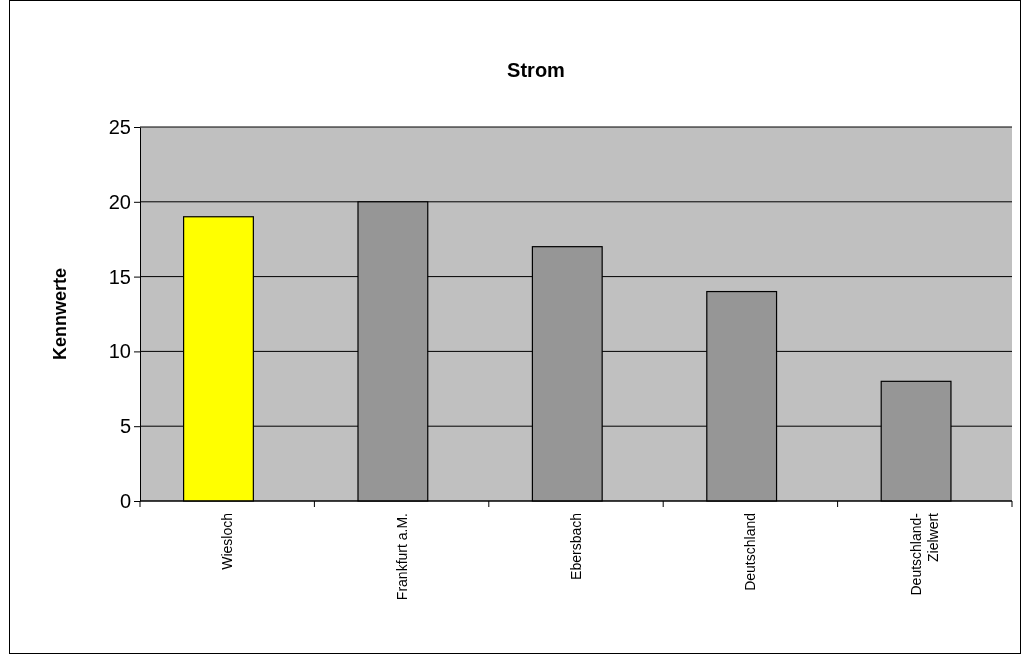  What do you see at coordinates (750, 552) in the screenshot?
I see `x-tick-label: Deutschland` at bounding box center [750, 552].